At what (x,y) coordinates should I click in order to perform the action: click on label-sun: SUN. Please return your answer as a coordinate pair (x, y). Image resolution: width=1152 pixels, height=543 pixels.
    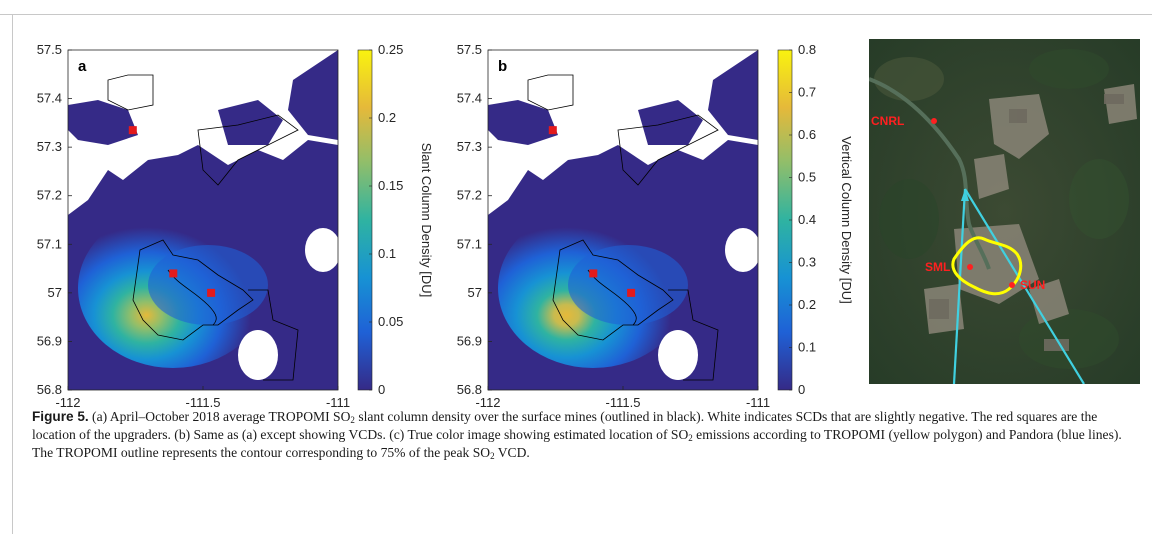
    Looking at the image, I should click on (1032, 285).